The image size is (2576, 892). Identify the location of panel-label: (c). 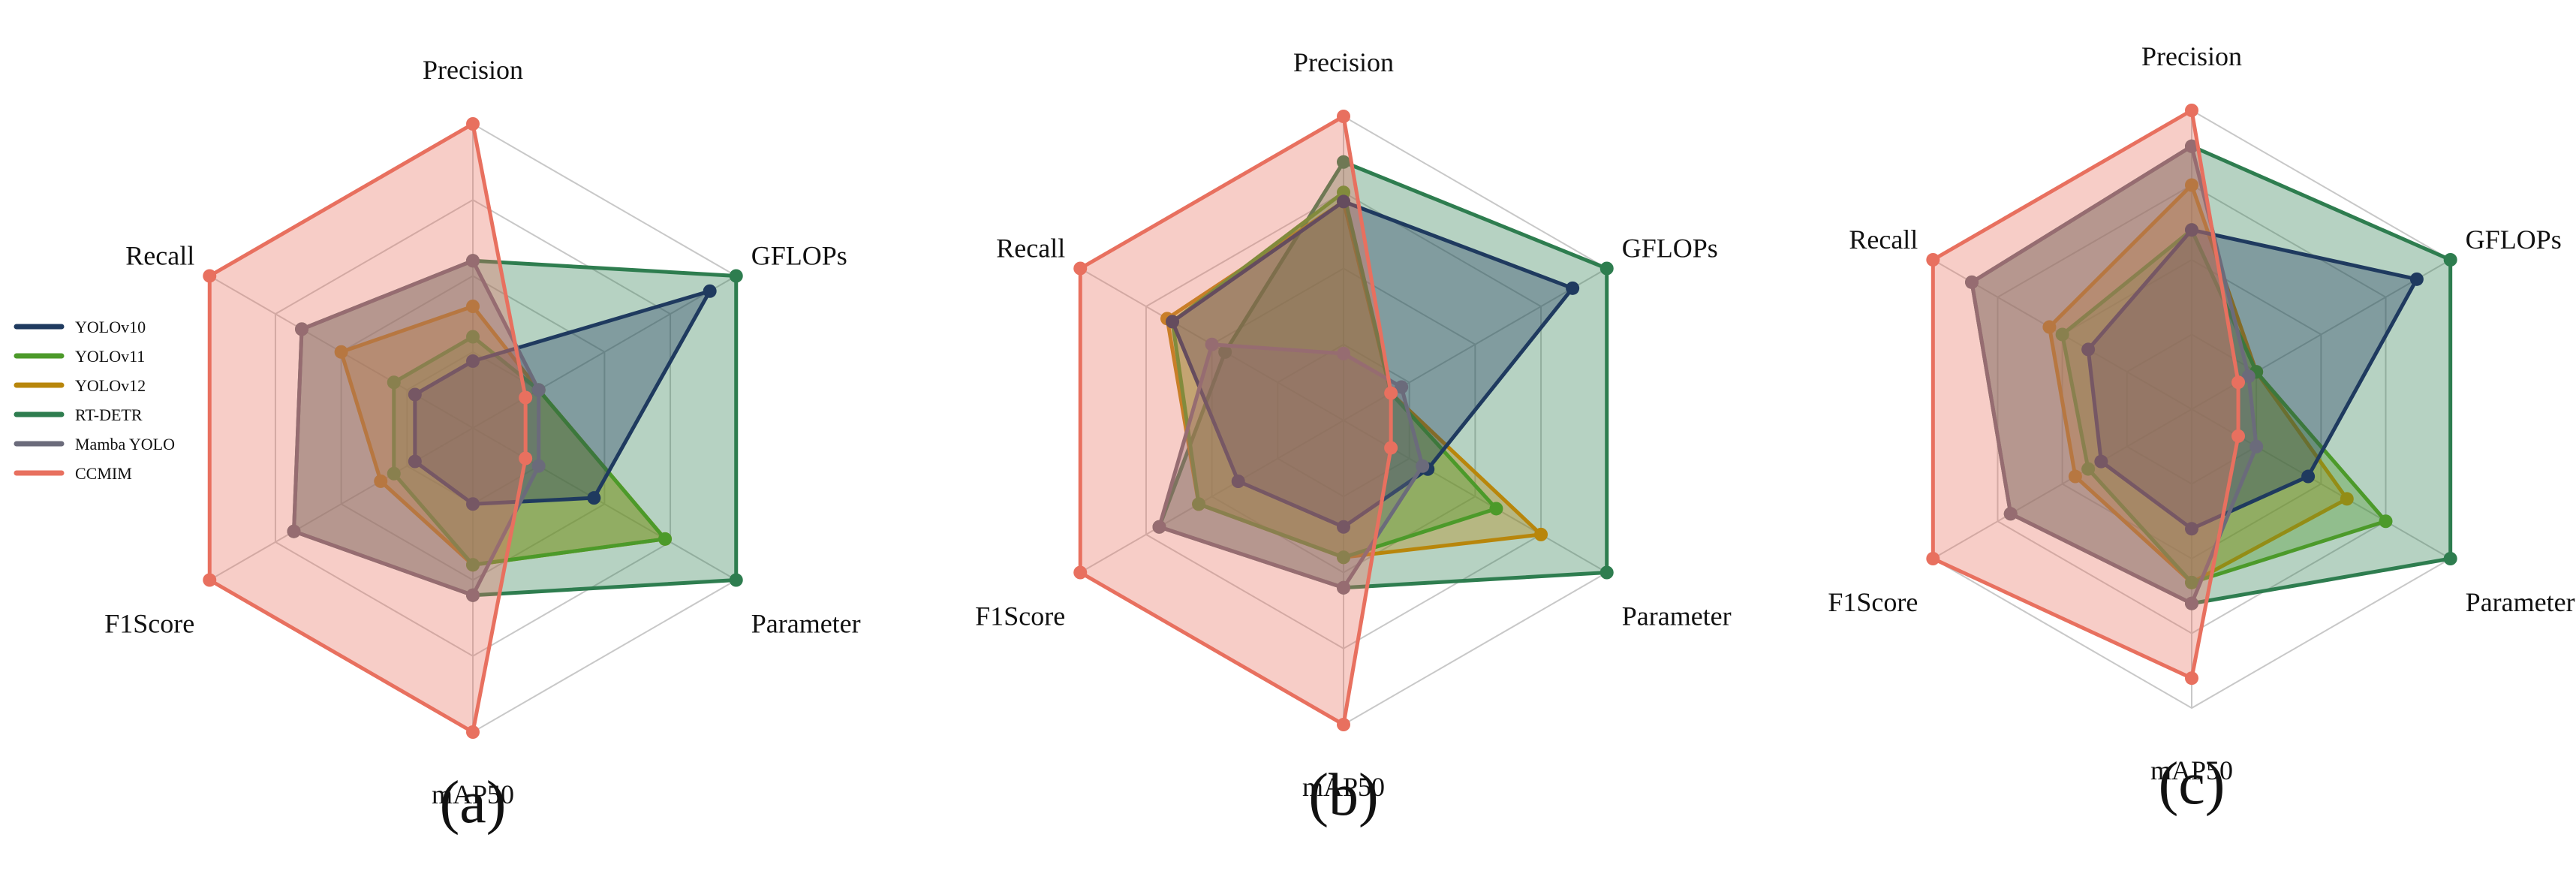
(2192, 784).